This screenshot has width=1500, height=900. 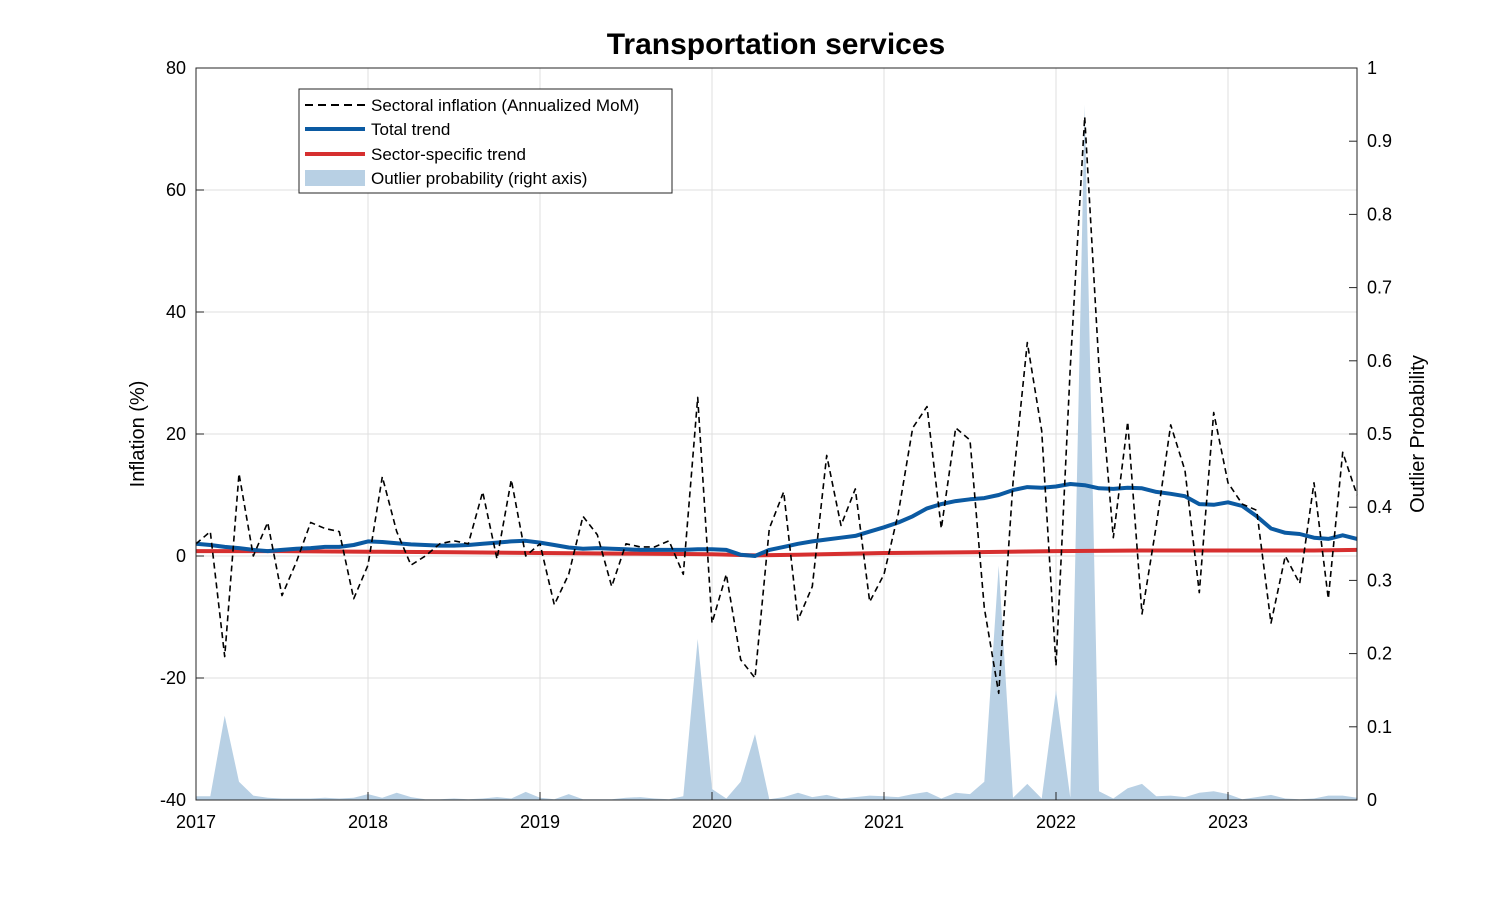 I want to click on y-tick-label: 80, so click(x=176, y=68).